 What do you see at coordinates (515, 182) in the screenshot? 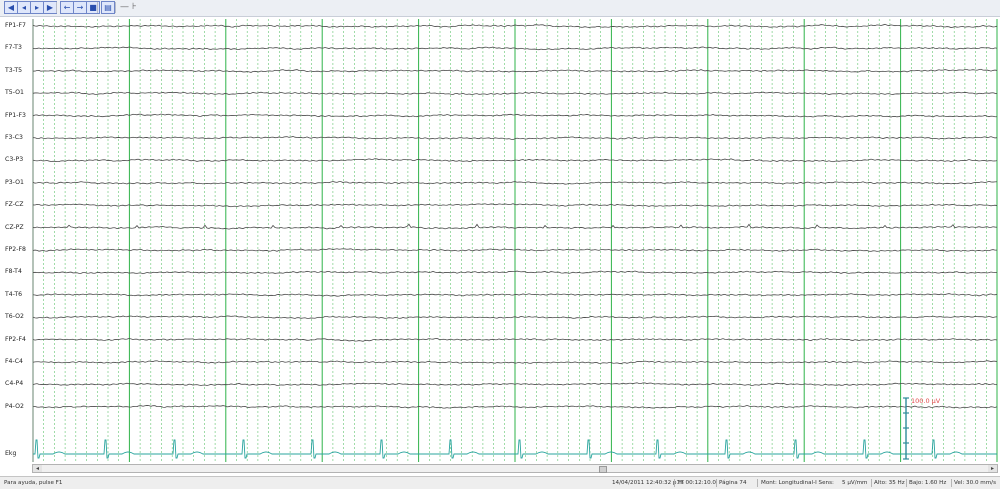
I see `trace-p3-o1` at bounding box center [515, 182].